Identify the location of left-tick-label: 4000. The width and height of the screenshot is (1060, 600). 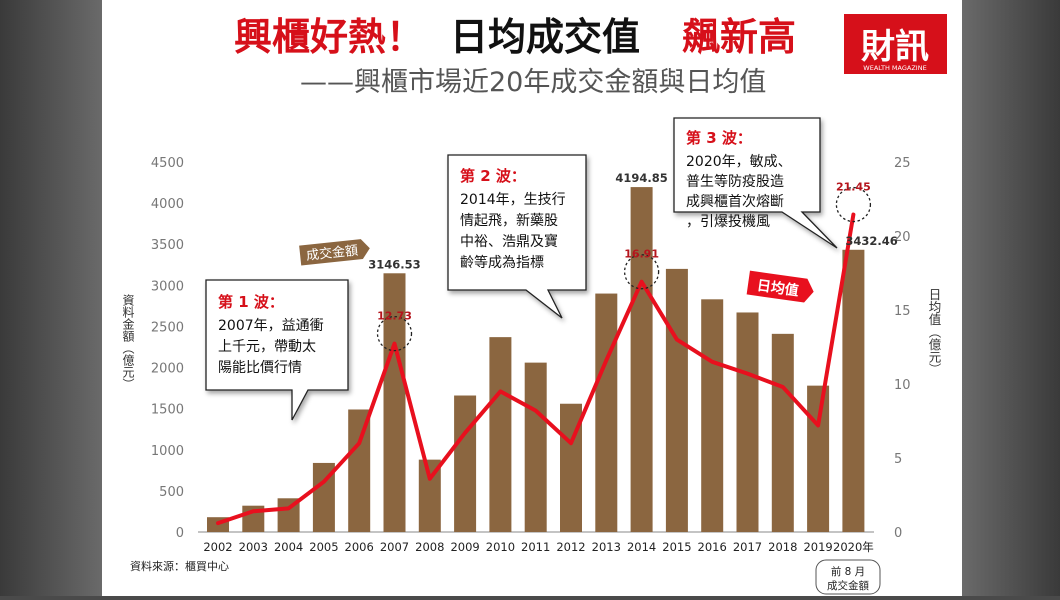
(167, 204).